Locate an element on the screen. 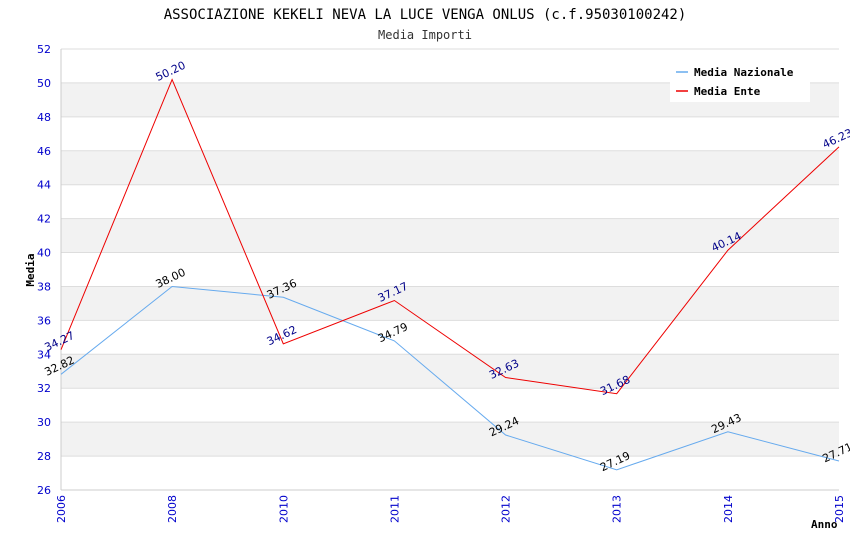 The width and height of the screenshot is (850, 550). chart-subtitle: Media Importi is located at coordinates (425, 35).